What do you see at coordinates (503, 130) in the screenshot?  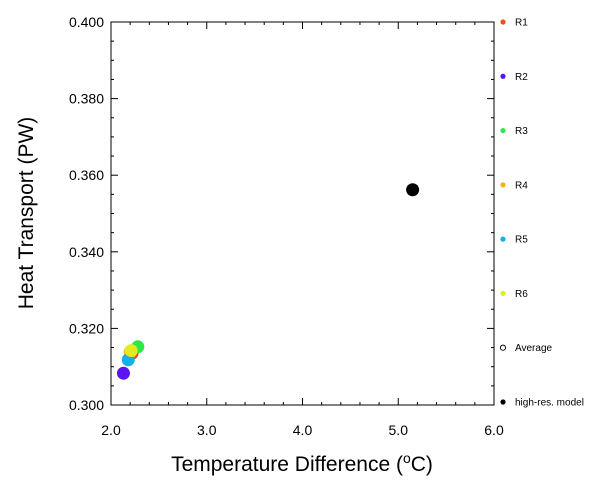 I see `legend-marker-r3` at bounding box center [503, 130].